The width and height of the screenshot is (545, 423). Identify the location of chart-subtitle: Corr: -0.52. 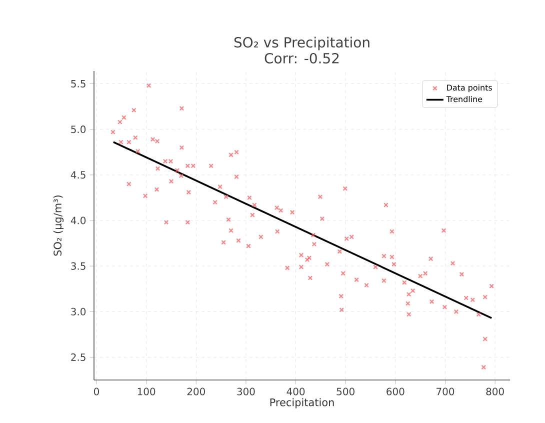
(301, 58).